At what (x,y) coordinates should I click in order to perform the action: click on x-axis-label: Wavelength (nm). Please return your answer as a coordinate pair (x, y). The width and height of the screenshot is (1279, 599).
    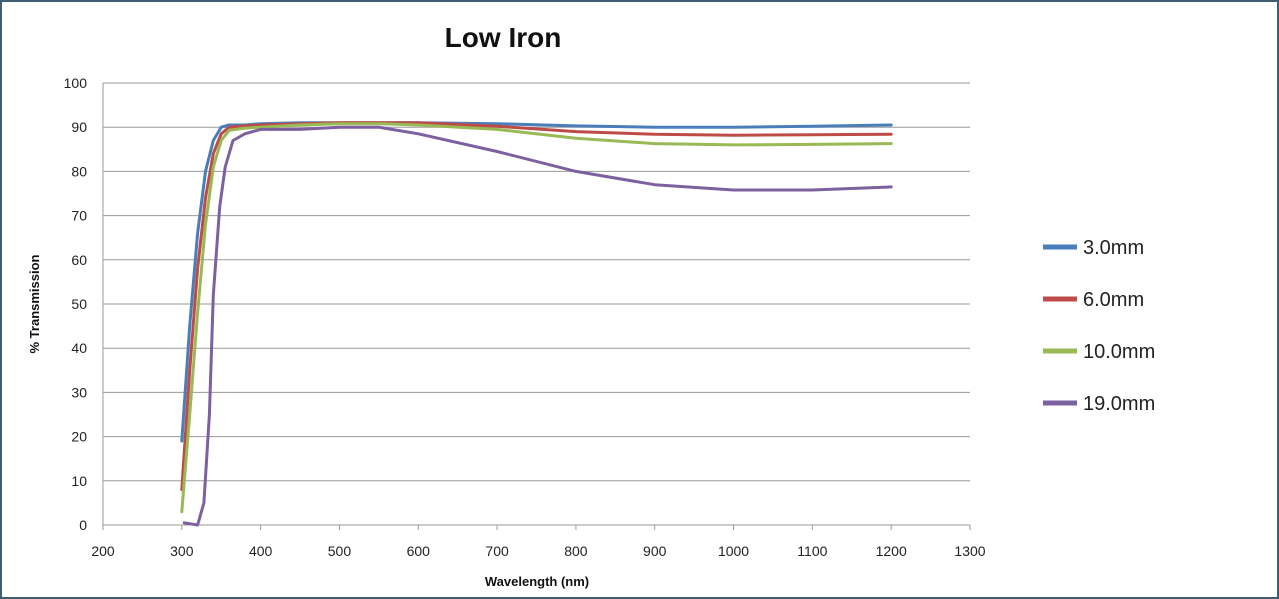
    Looking at the image, I should click on (537, 581).